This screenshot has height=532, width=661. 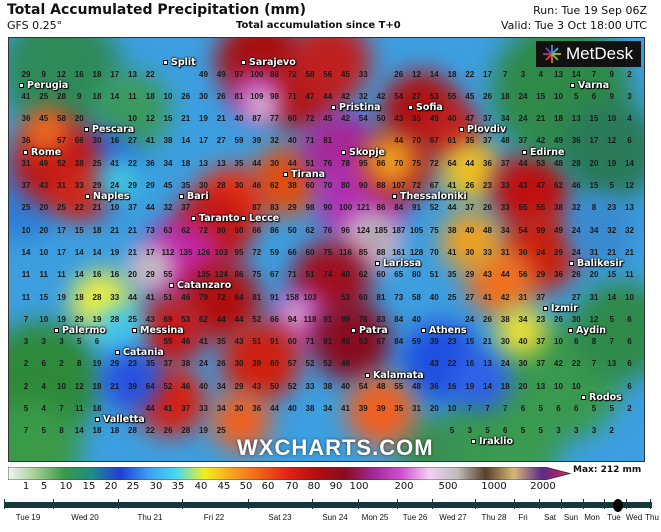 What do you see at coordinates (416, 119) in the screenshot?
I see `grid-value: 35` at bounding box center [416, 119].